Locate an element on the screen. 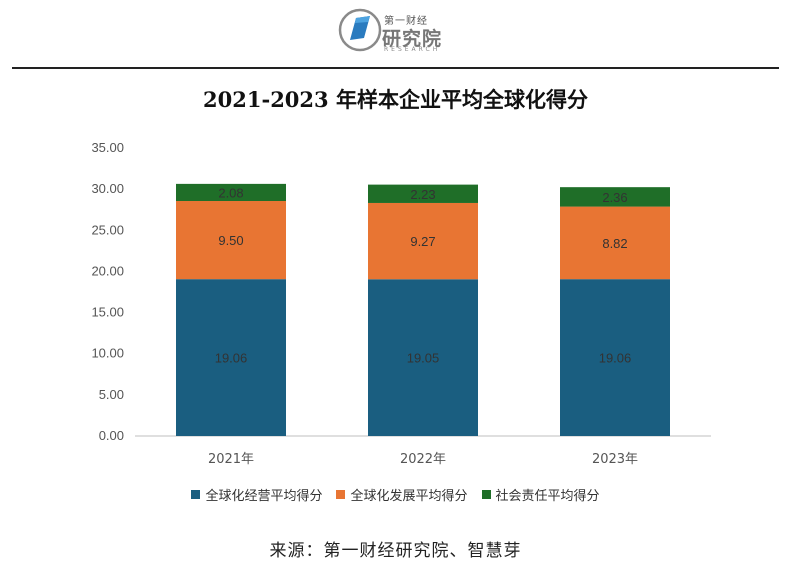 This screenshot has width=791, height=571. logo-sub-text: RESEARCH is located at coordinates (412, 49).